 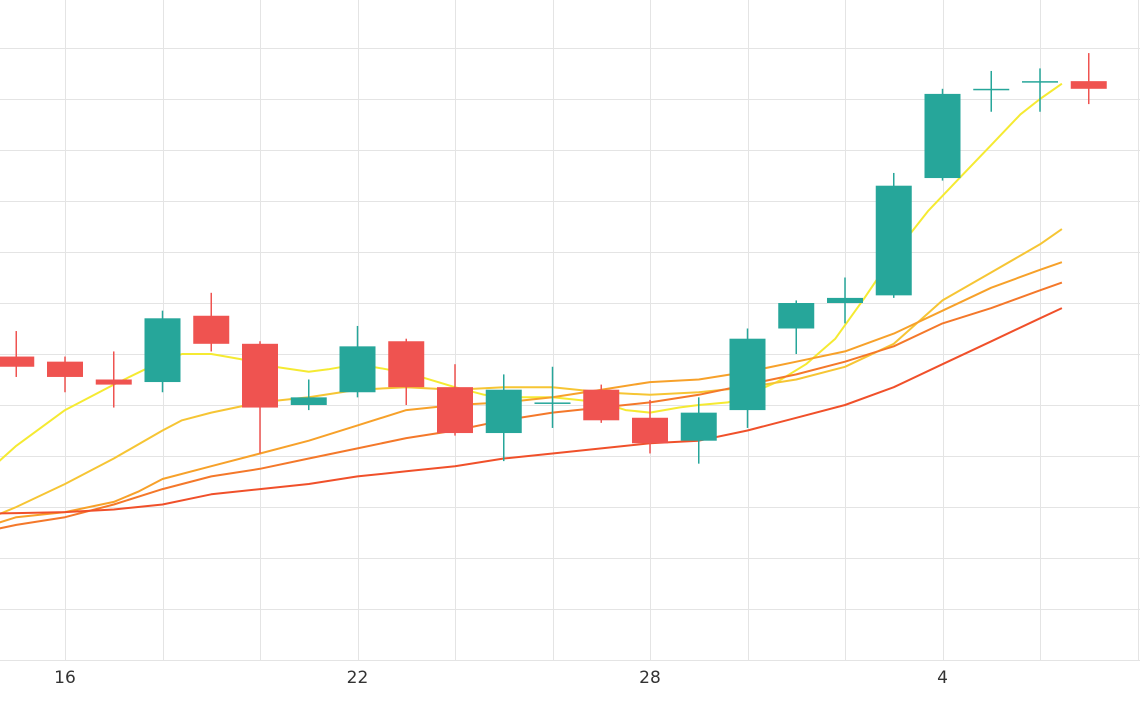 I want to click on x-tick-label: 4, so click(x=942, y=678).